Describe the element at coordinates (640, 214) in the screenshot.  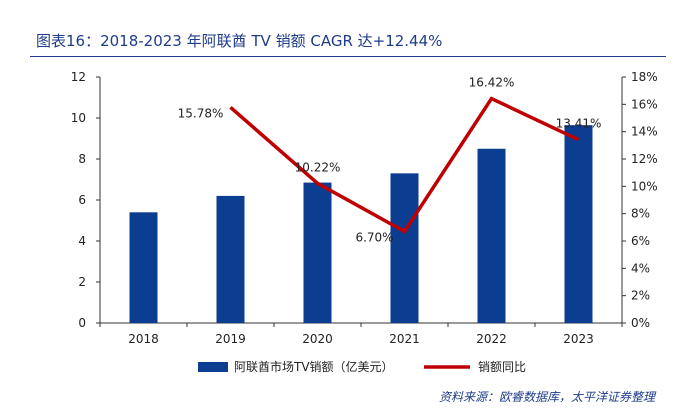
I see `right-axis-tick-label: 8%` at that location.